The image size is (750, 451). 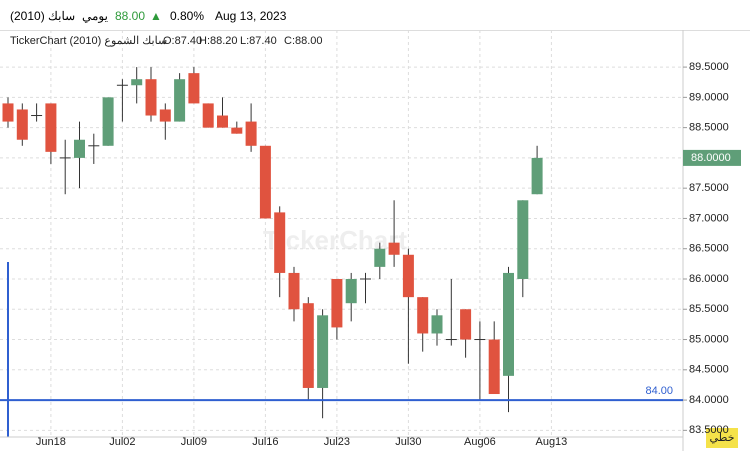 I want to click on y-tick-label: 89.0000, so click(x=709, y=97).